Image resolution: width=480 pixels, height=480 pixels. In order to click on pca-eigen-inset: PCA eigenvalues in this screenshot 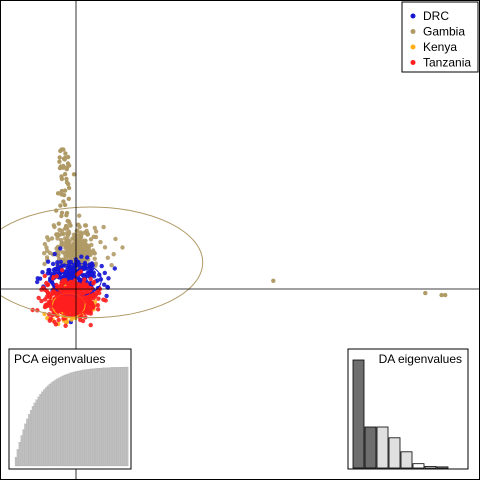, I will do `click(70, 409)`.